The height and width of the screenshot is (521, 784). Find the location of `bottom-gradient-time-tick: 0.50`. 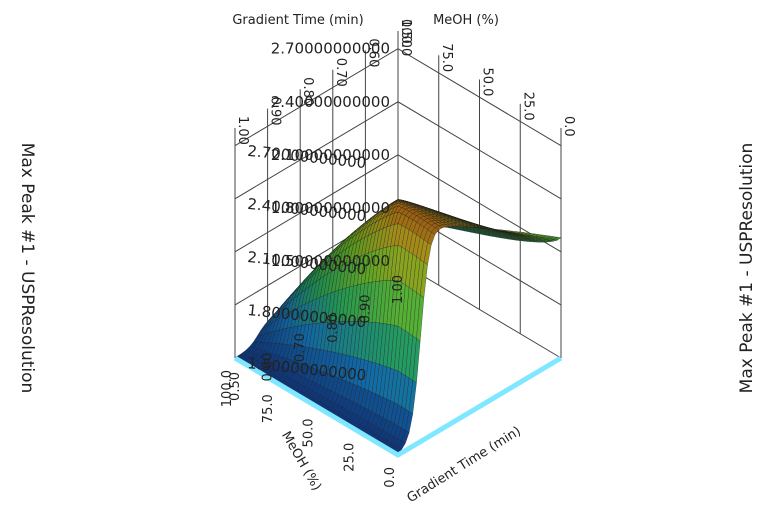

bottom-gradient-time-tick: 0.50 is located at coordinates (235, 386).